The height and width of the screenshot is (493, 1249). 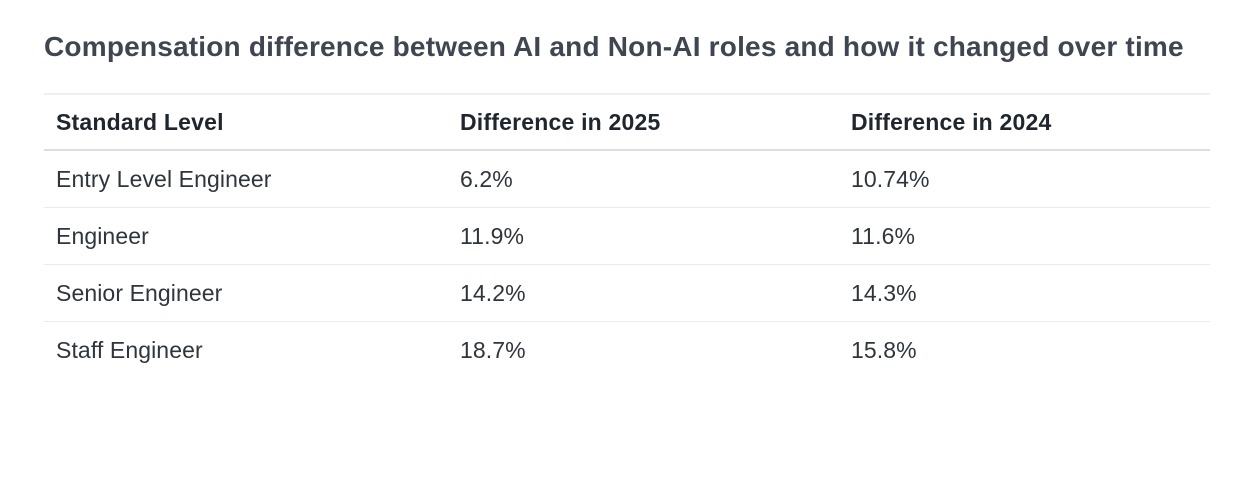 I want to click on cell-diff-2025: 18.7%, so click(x=493, y=350).